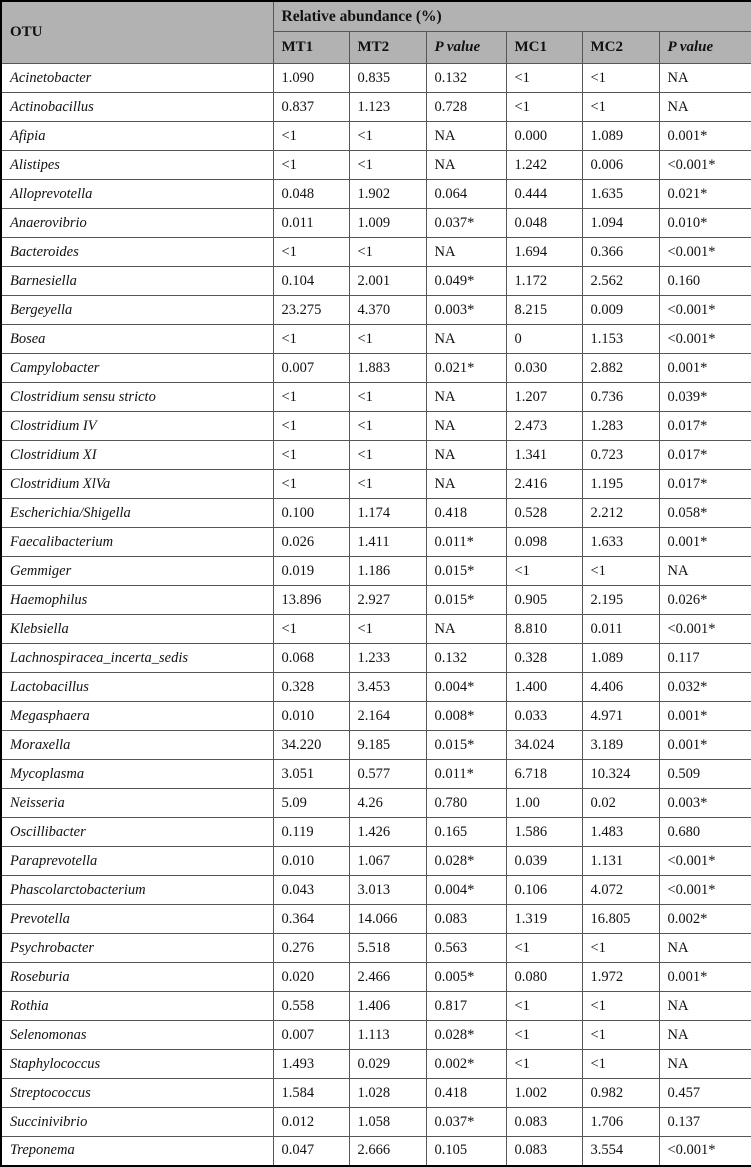 This screenshot has width=751, height=1167. What do you see at coordinates (137, 426) in the screenshot?
I see `otu-name-cell: Clostridium IV` at bounding box center [137, 426].